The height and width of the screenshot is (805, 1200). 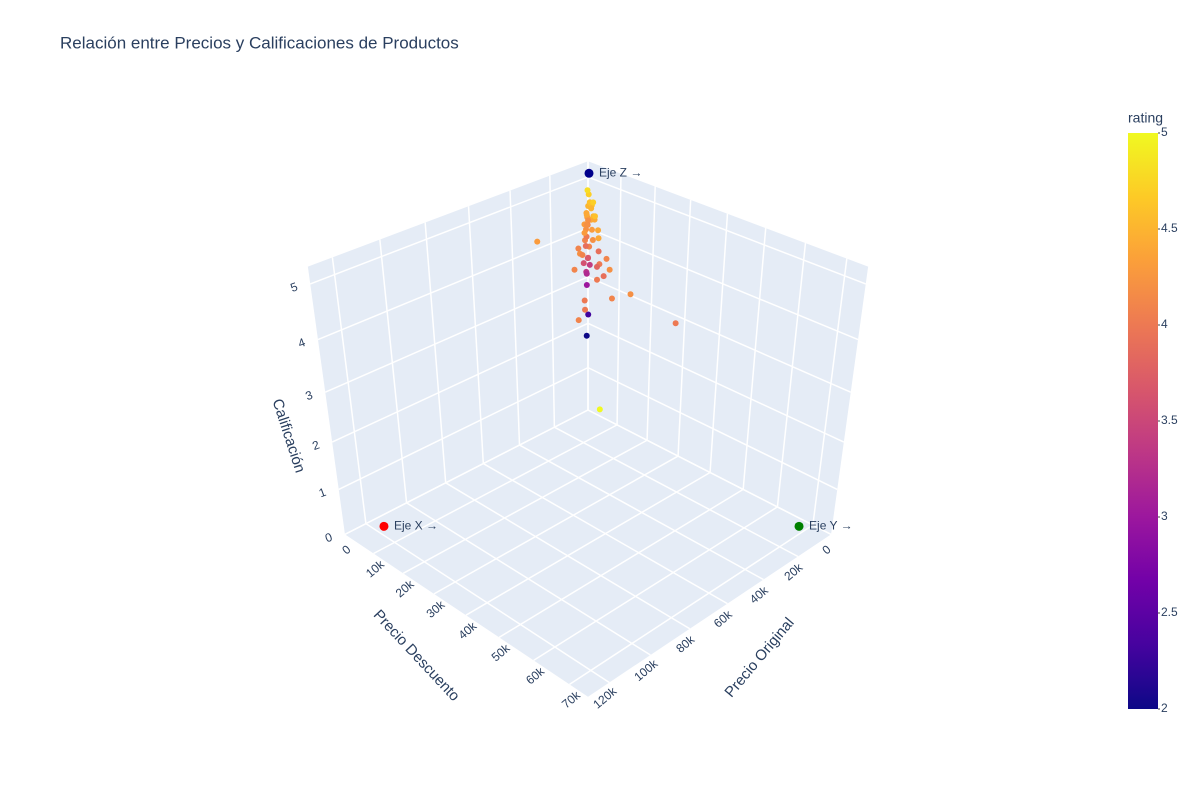 I want to click on floor-plane, so click(x=588, y=553).